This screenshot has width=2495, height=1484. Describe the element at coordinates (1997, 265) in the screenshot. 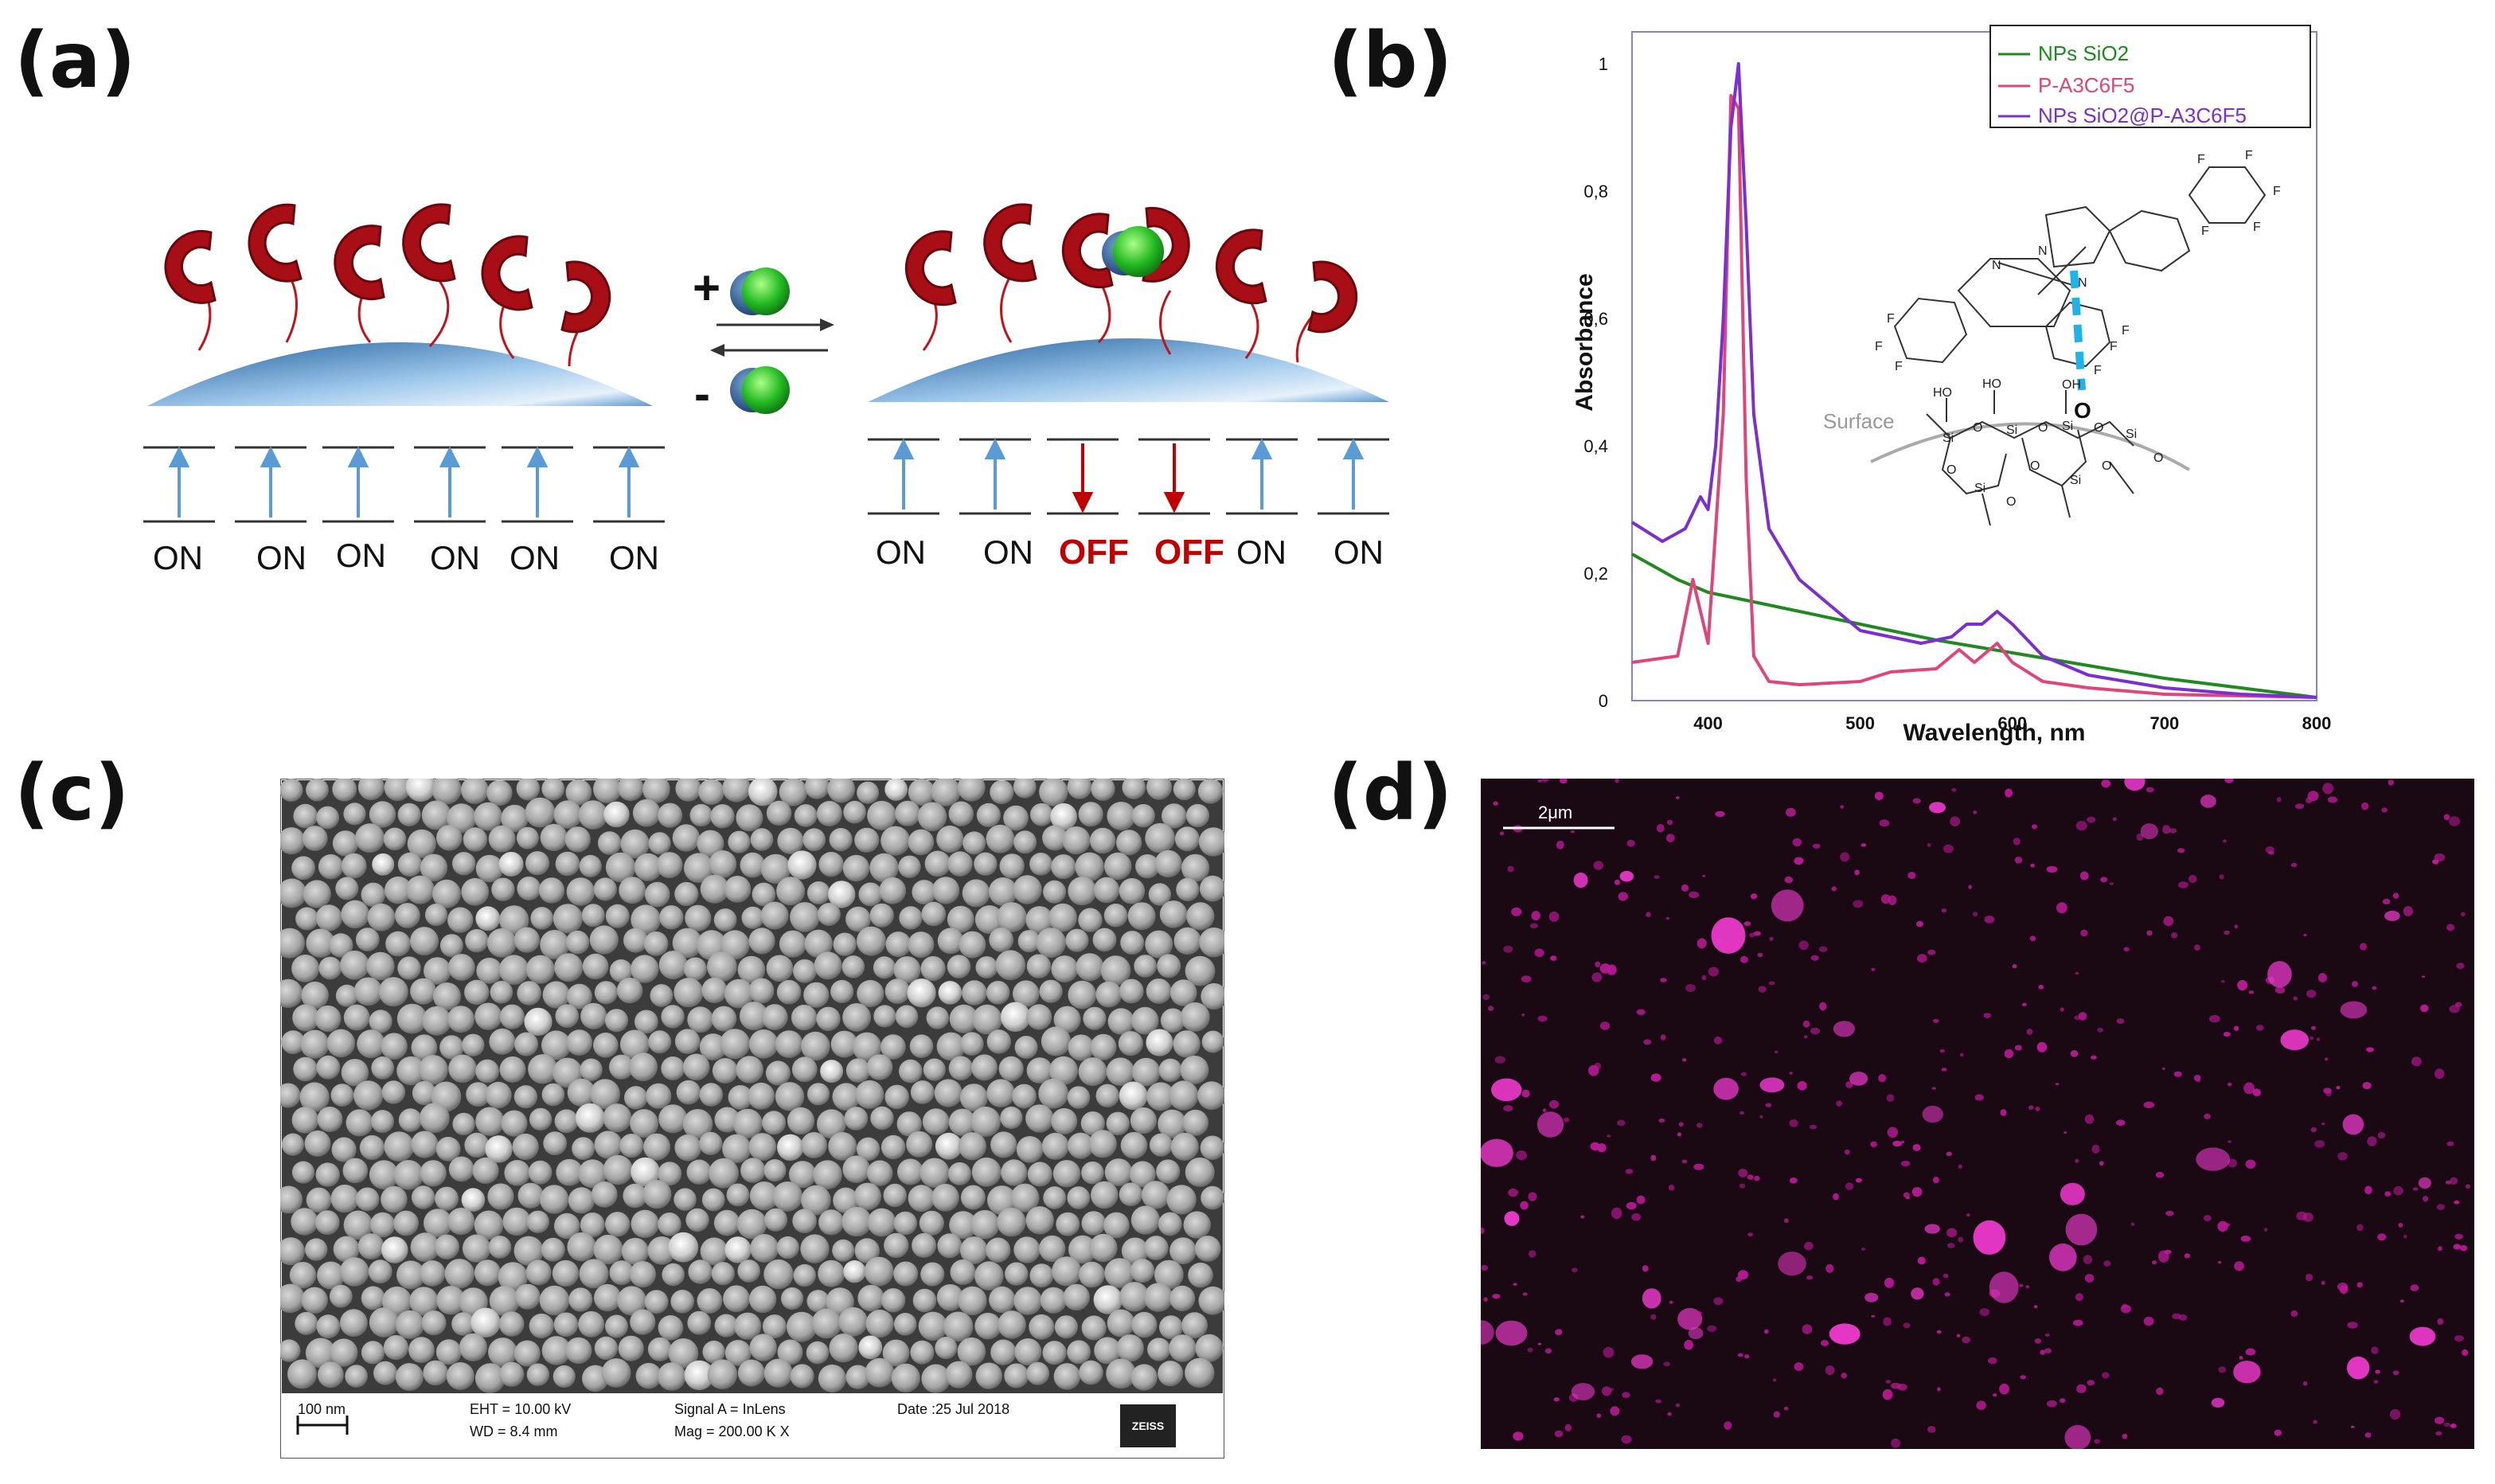

I see `svg-text: N` at that location.